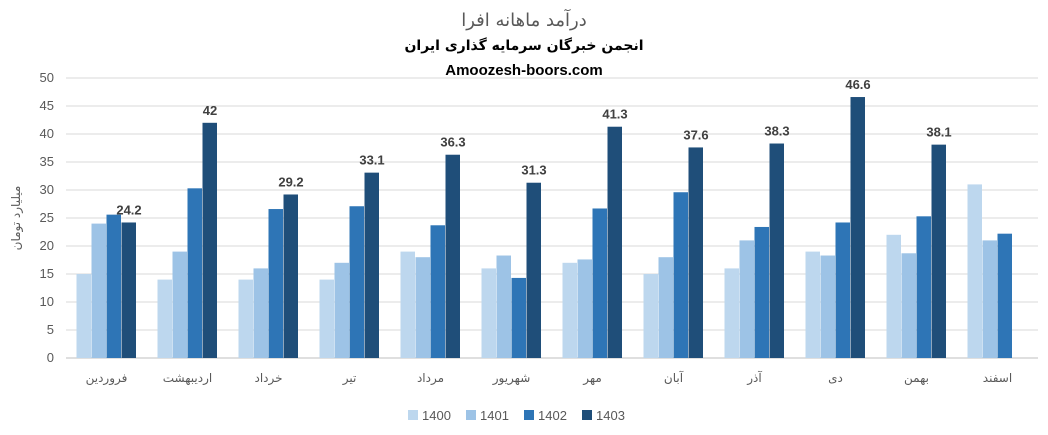  Describe the element at coordinates (187, 378) in the screenshot. I see `x-tick-label: اردیبهشت` at that location.